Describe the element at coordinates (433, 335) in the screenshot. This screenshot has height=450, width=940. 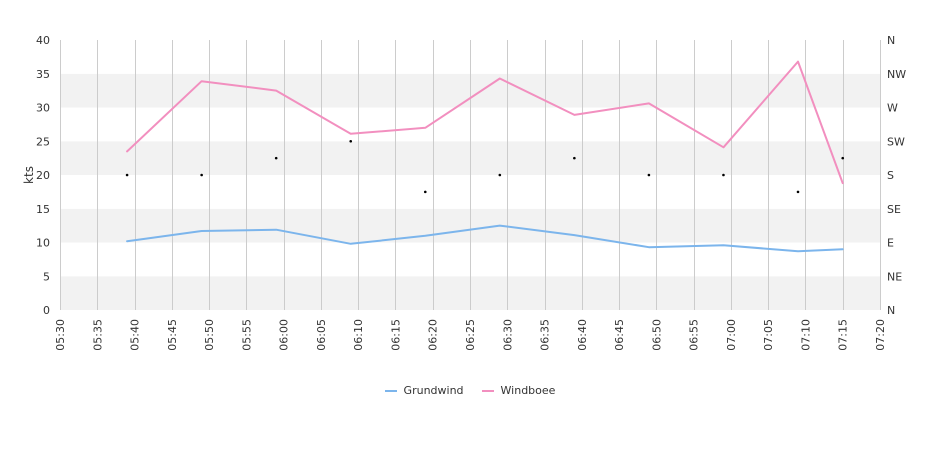
I see `x-tick-label: 06:20` at that location.